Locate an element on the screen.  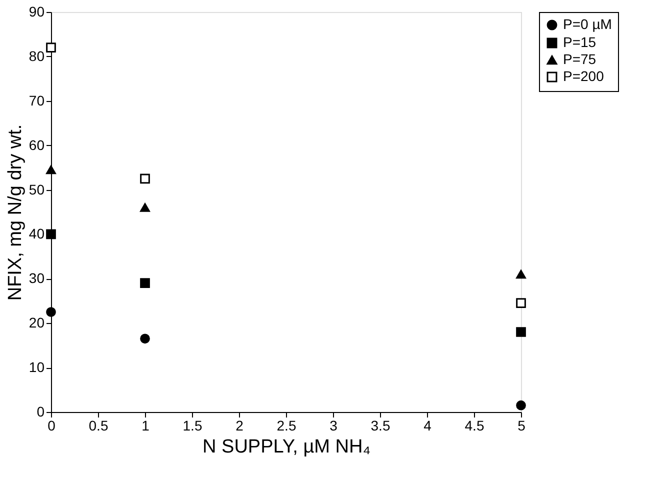
legend-label: P=0 µM is located at coordinates (587, 24).